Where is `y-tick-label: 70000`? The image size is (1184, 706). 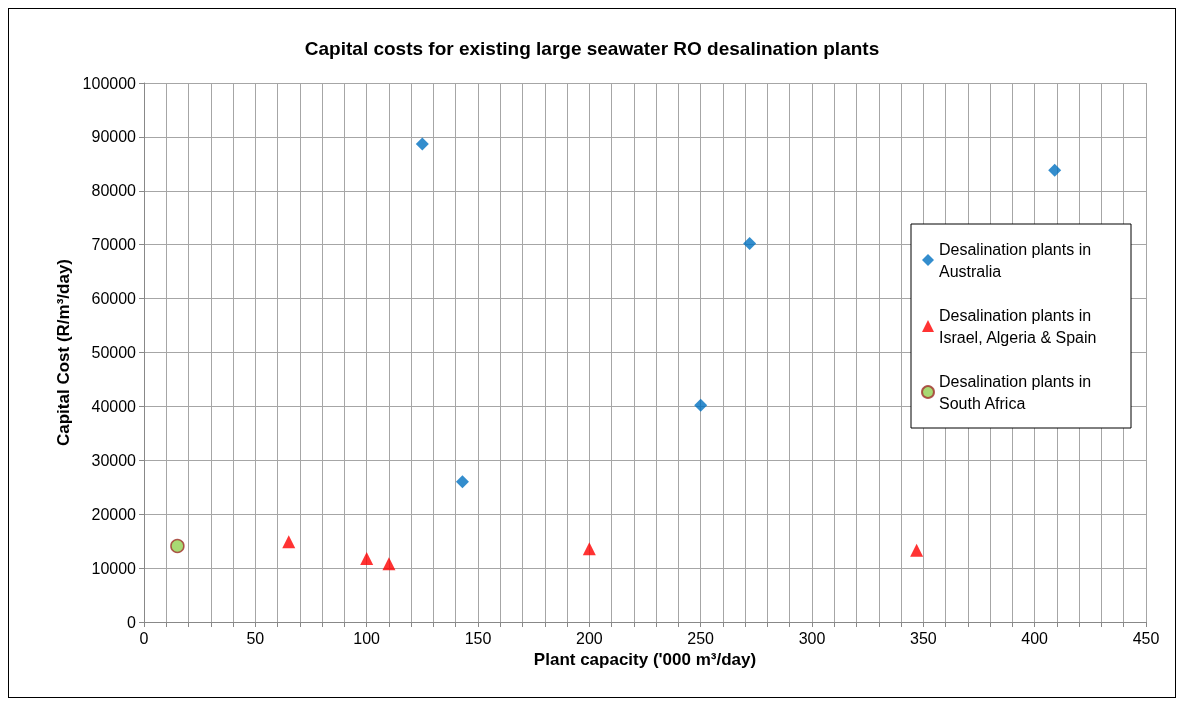 y-tick-label: 70000 is located at coordinates (114, 245).